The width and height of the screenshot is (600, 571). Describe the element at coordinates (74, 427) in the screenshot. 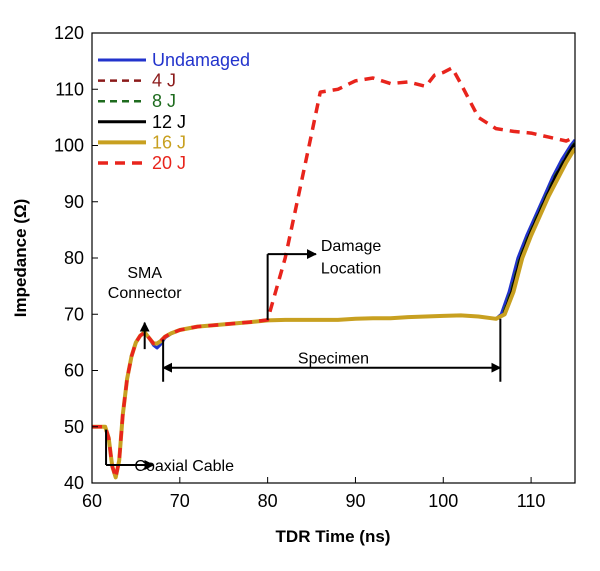

I see `y-tick-label: 50` at that location.